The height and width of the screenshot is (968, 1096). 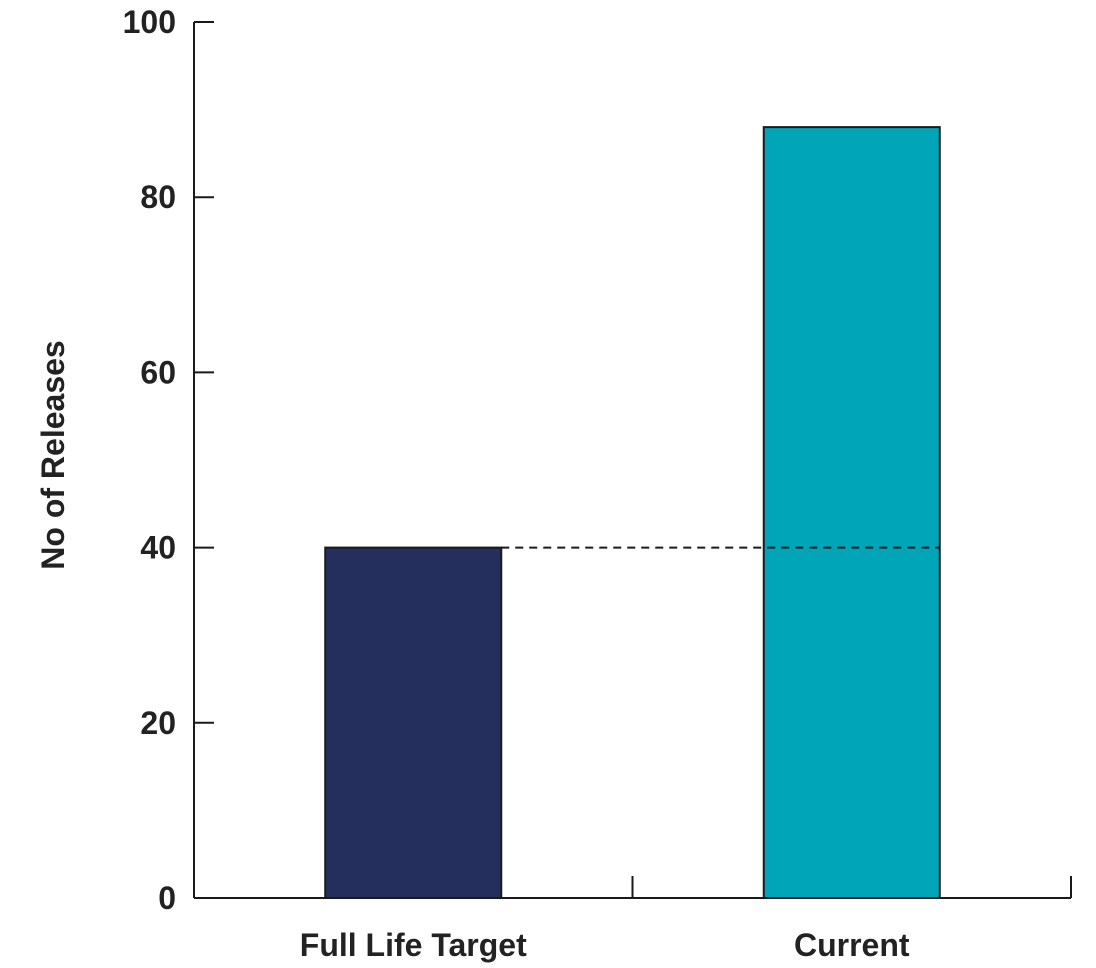 What do you see at coordinates (158, 723) in the screenshot?
I see `y-tick-label: 20` at bounding box center [158, 723].